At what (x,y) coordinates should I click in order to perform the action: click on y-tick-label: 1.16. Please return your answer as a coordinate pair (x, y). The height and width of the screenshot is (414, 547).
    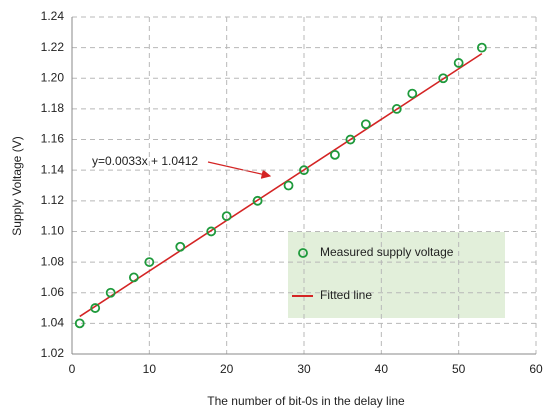
    Looking at the image, I should click on (53, 139).